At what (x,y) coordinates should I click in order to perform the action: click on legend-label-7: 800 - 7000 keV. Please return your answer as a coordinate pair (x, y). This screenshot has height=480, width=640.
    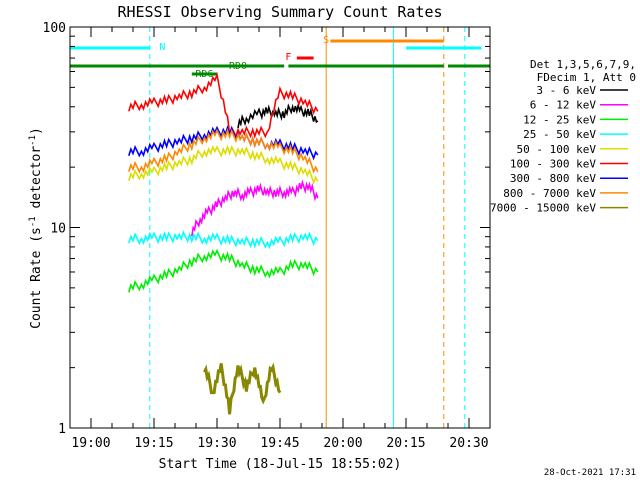
    Looking at the image, I should click on (549, 193).